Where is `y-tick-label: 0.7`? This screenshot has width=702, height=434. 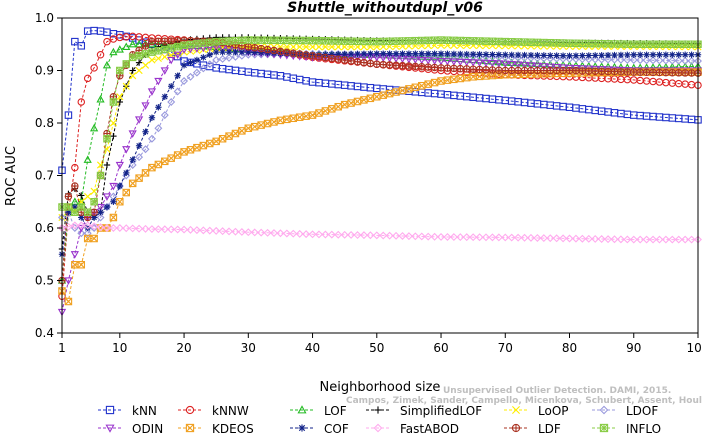 y-tick-label: 0.7 is located at coordinates (44, 176).